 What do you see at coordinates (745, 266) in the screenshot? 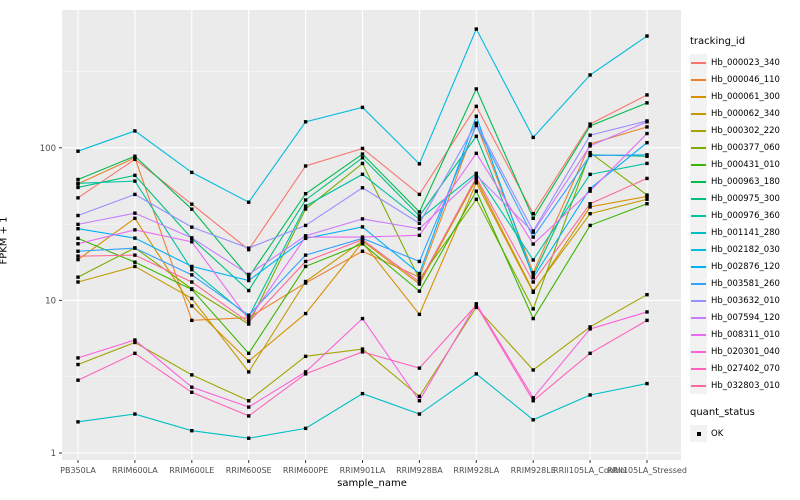
I see `legend-item-Hb_002876_120: Hb_002876_120` at bounding box center [745, 266].